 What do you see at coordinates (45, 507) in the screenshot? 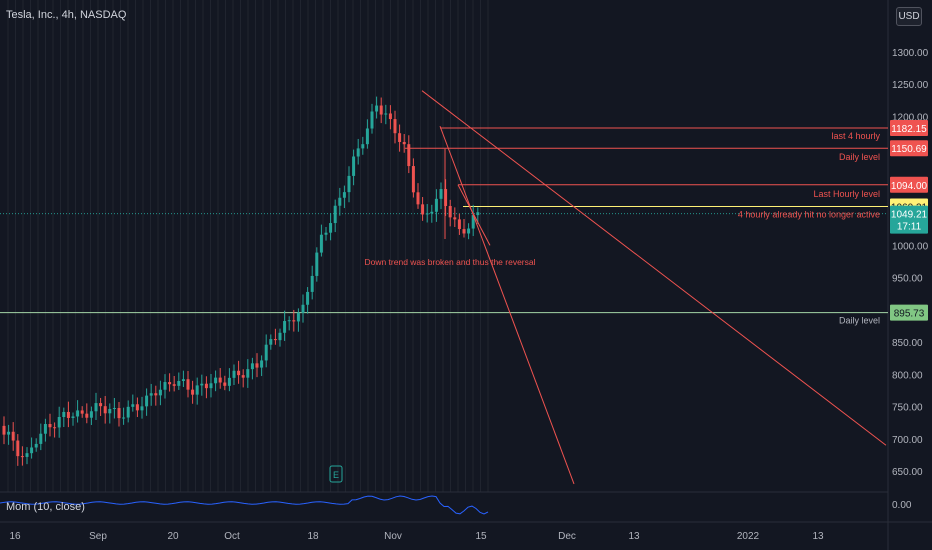
I see `momentum-indicator-label: Mom (10, close)` at bounding box center [45, 507].